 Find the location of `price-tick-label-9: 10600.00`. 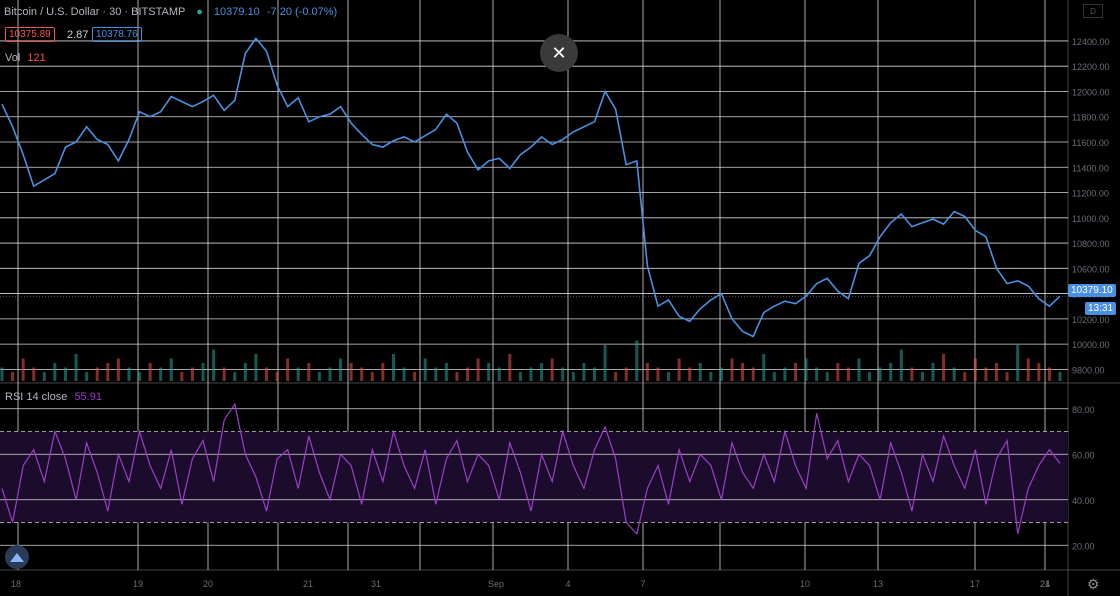

price-tick-label-9: 10600.00 is located at coordinates (1091, 269).